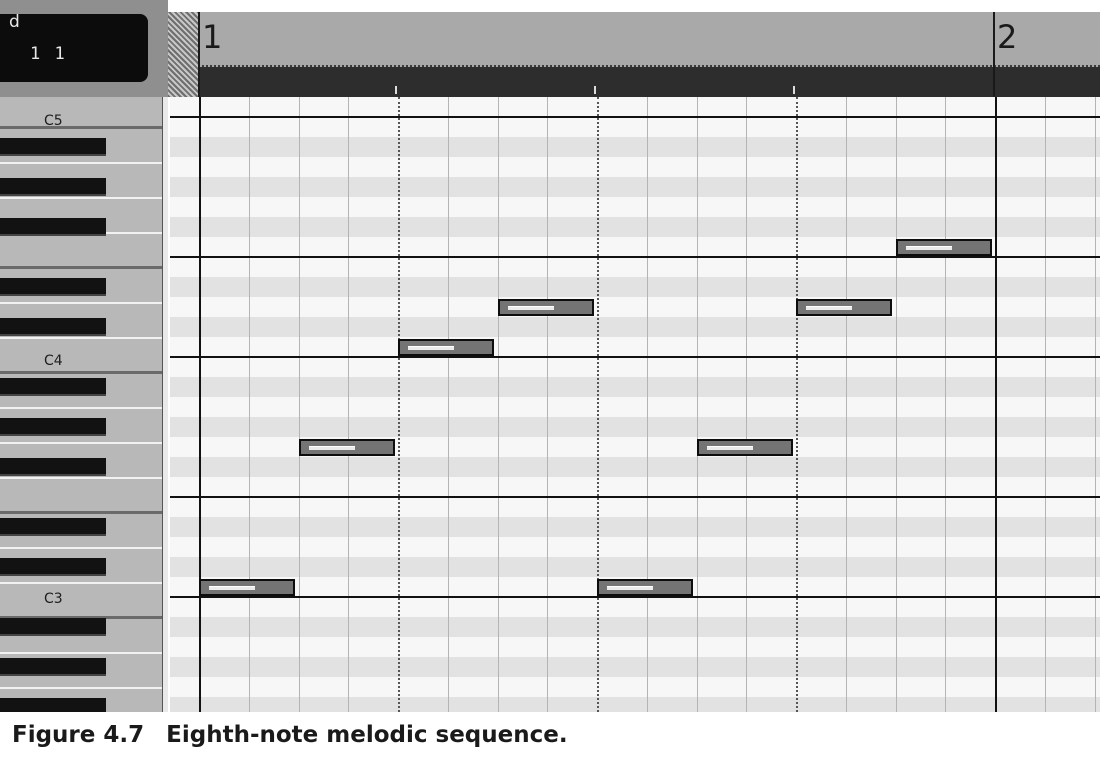 The height and width of the screenshot is (764, 1100). I want to click on caption-text: Eighth-note melodic sequence., so click(367, 735).